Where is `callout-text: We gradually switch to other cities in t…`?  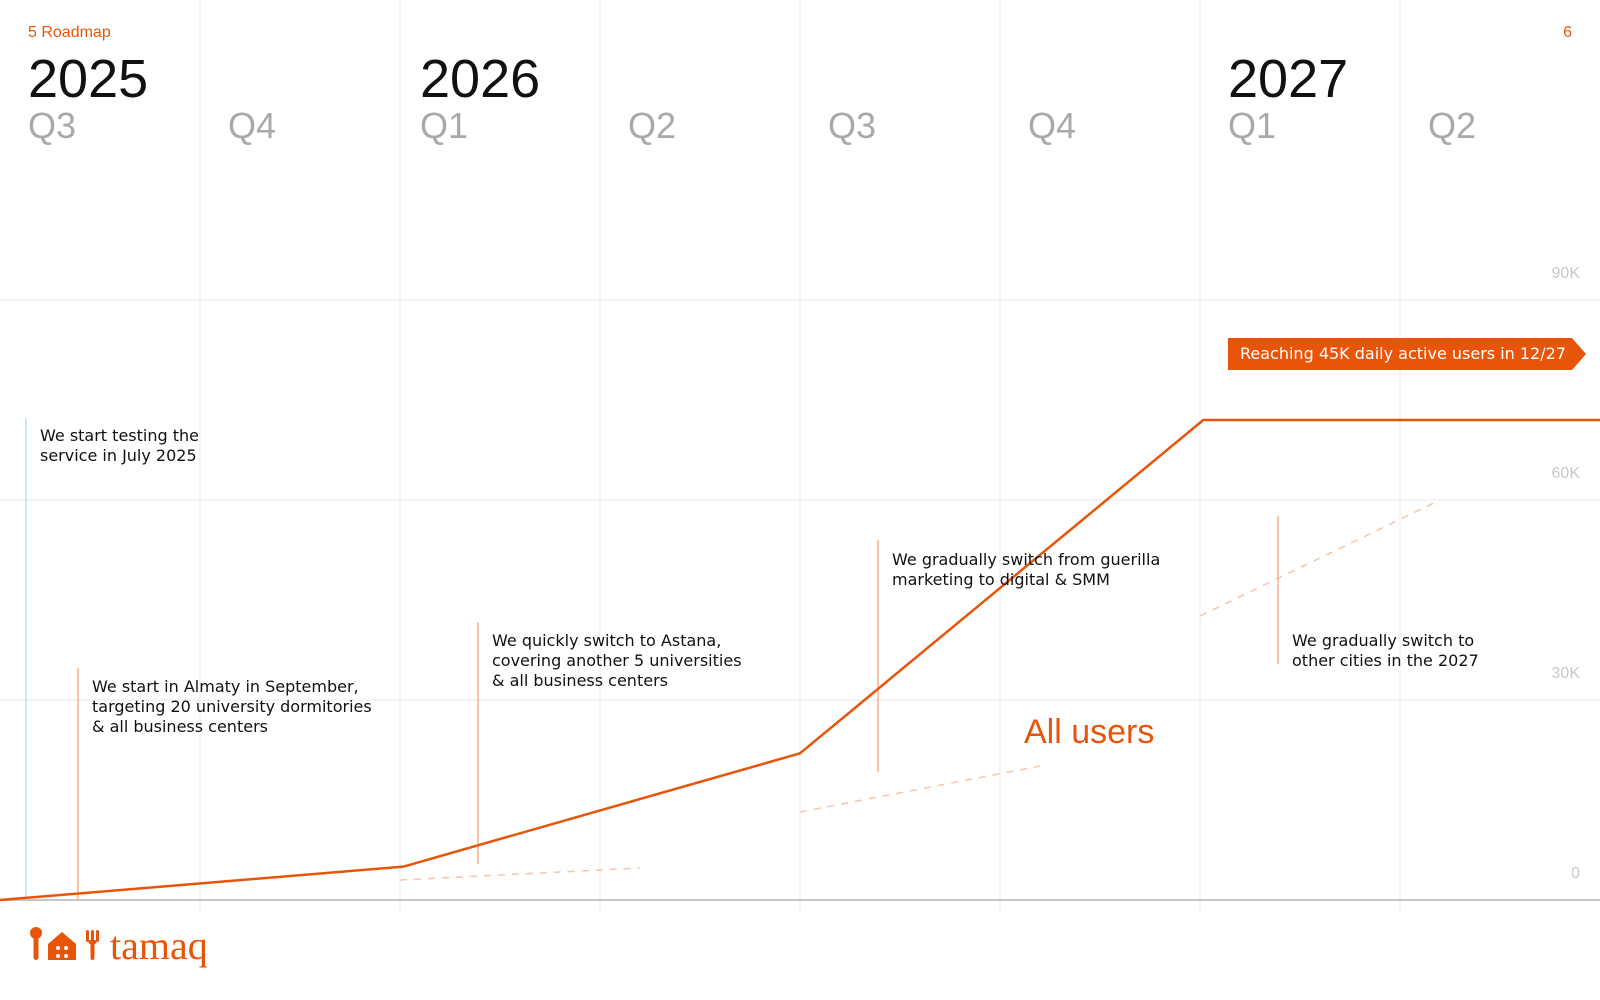
callout-text: We gradually switch to other cities in t… is located at coordinates (1385, 650).